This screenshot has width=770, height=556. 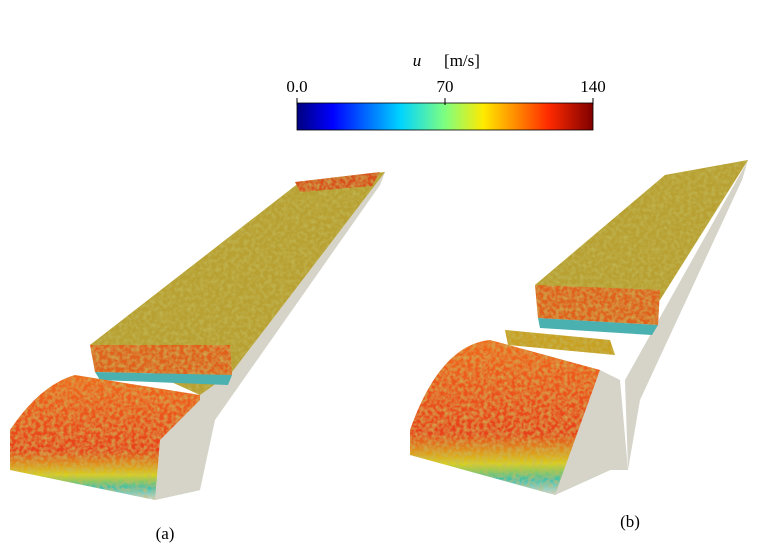 What do you see at coordinates (165, 533) in the screenshot?
I see `panel-label: (a)` at bounding box center [165, 533].